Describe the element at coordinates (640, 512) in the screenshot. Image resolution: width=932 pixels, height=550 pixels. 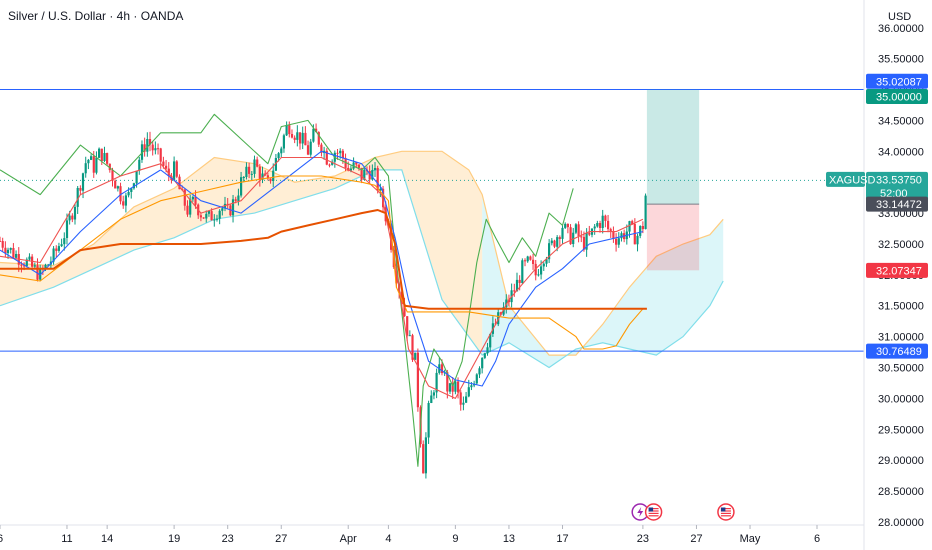
I see `lightning-icon` at that location.